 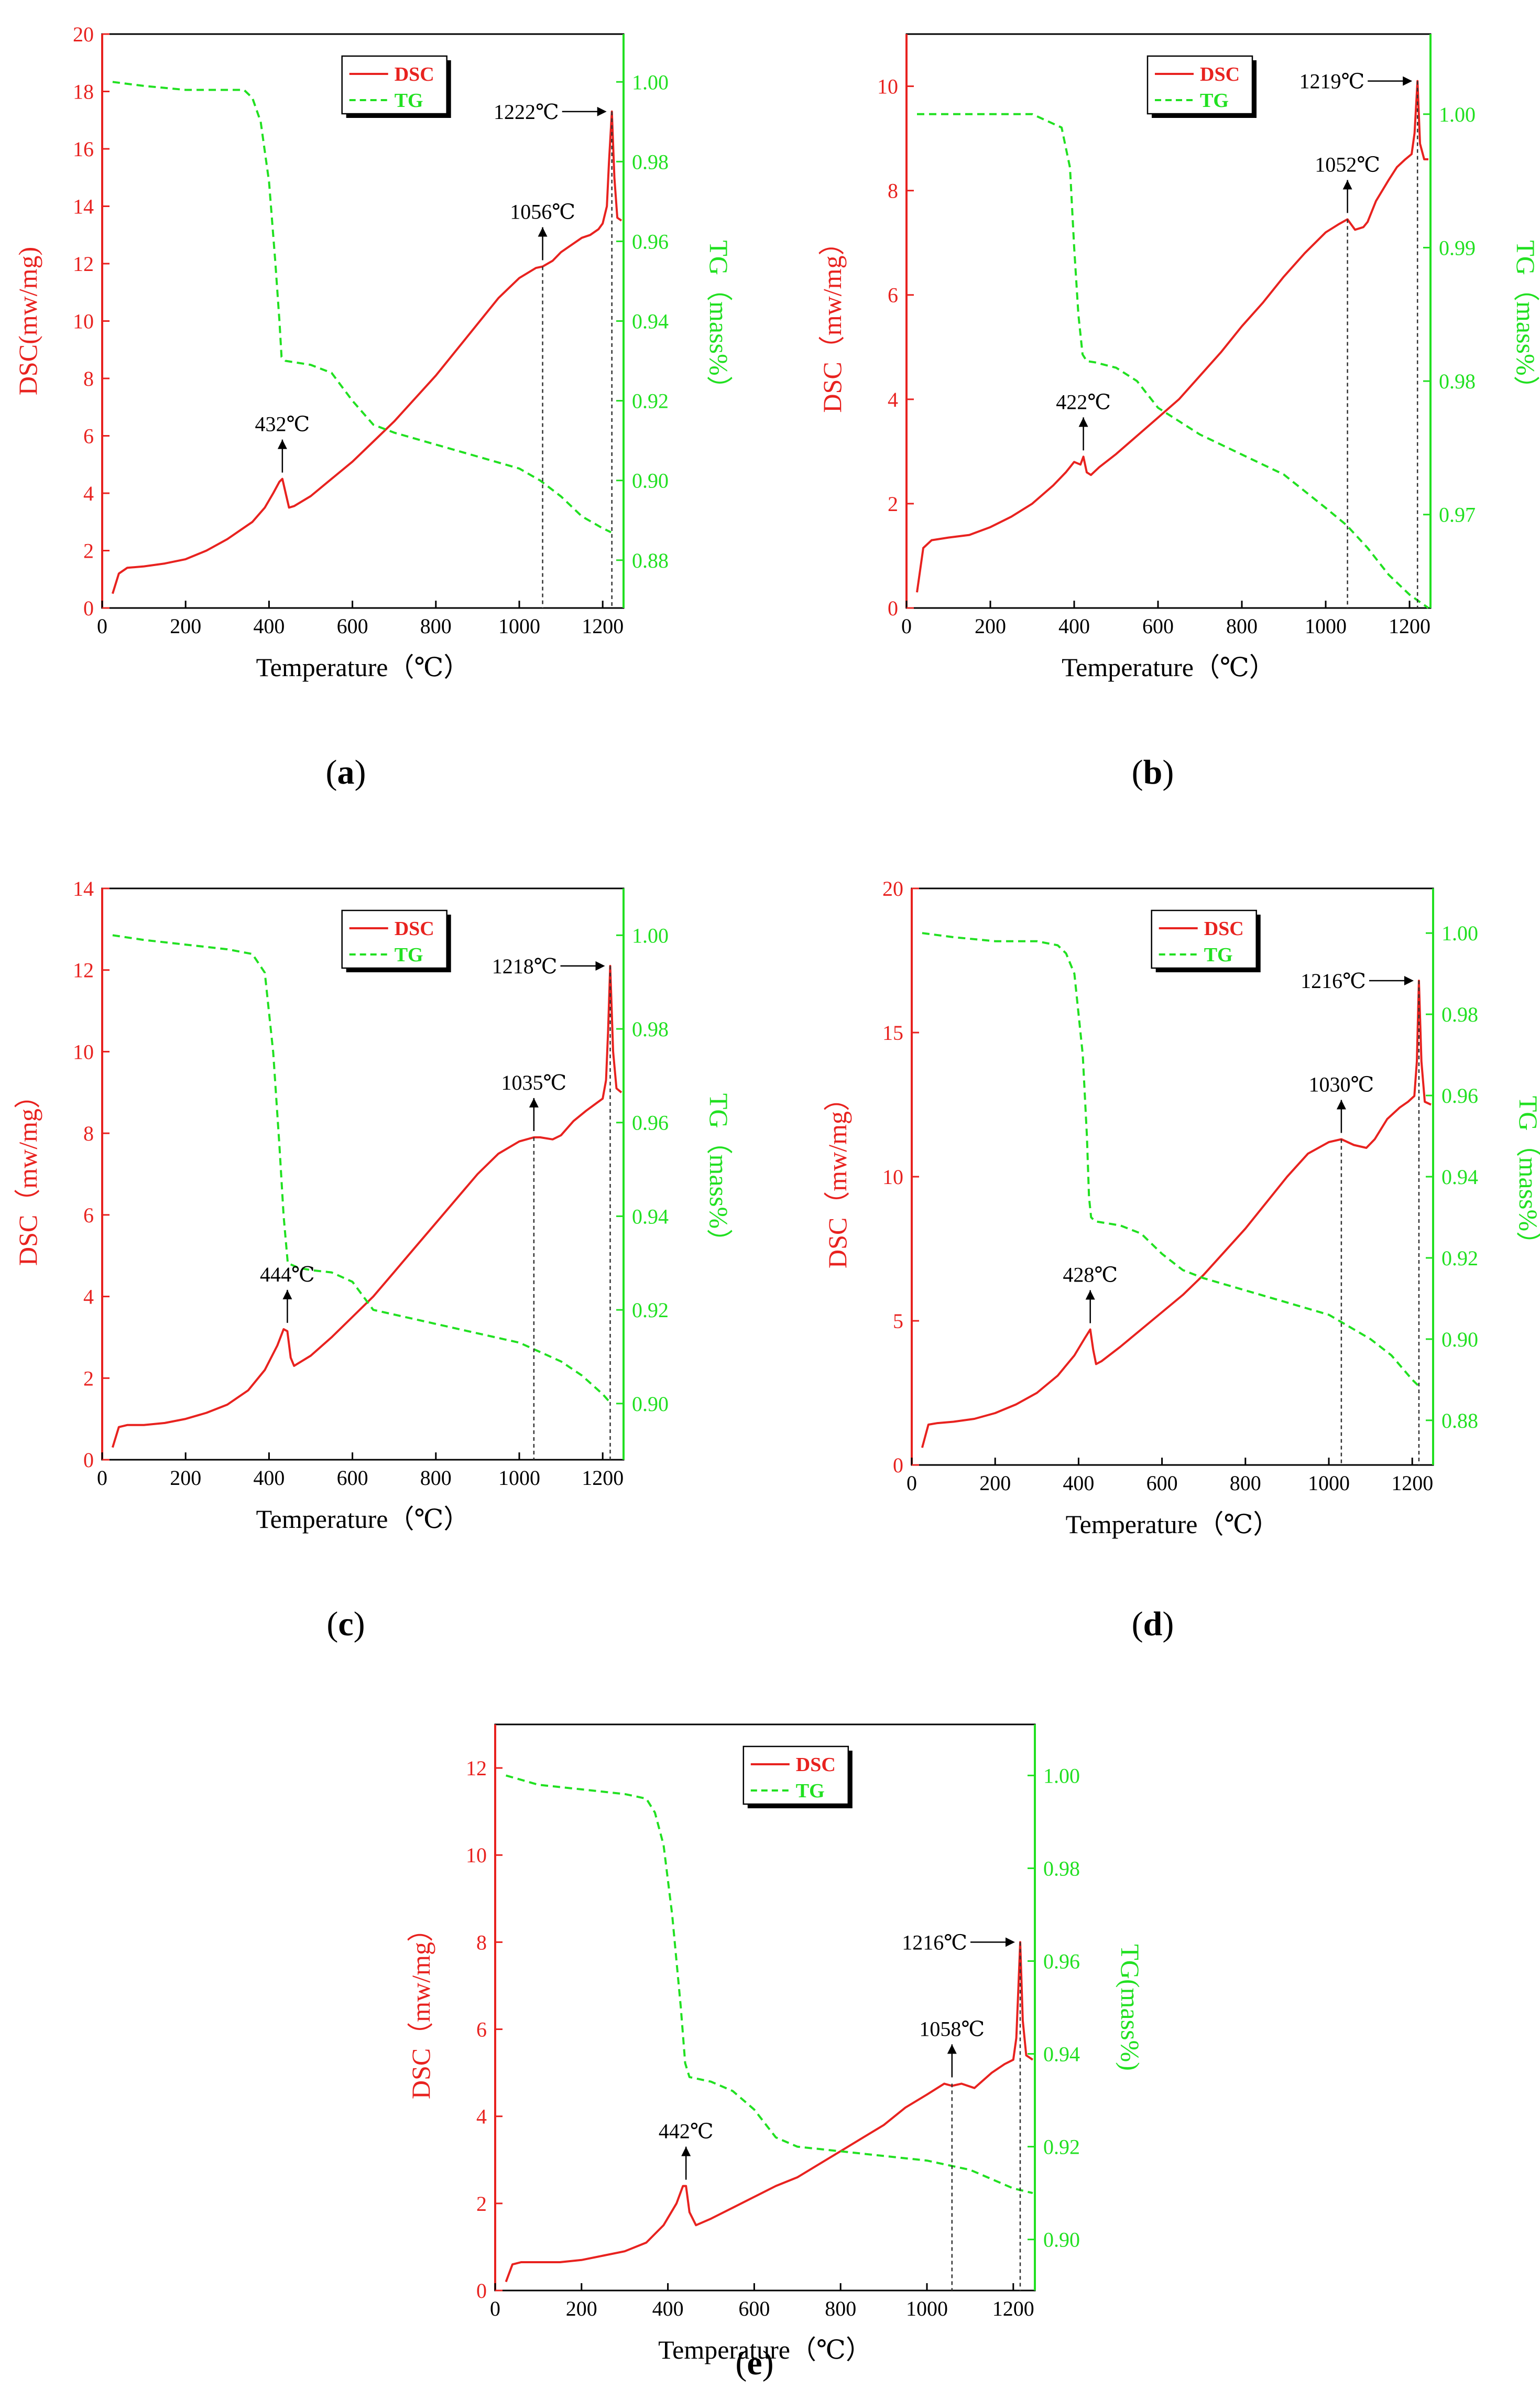 What do you see at coordinates (525, 966) in the screenshot?
I see `annotation-label: 1218℃` at bounding box center [525, 966].